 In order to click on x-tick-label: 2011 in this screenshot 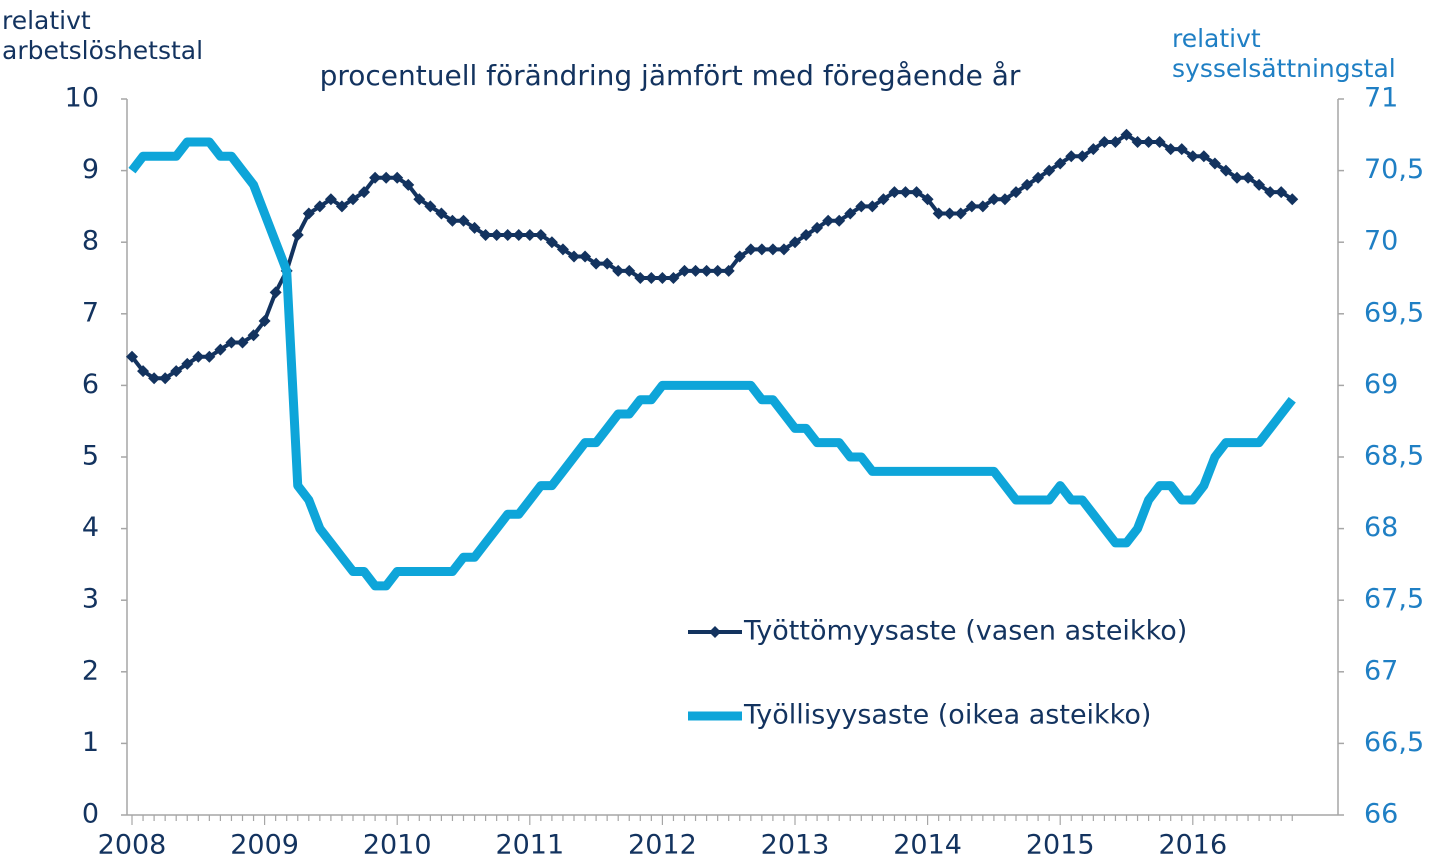, I will do `click(529, 845)`.